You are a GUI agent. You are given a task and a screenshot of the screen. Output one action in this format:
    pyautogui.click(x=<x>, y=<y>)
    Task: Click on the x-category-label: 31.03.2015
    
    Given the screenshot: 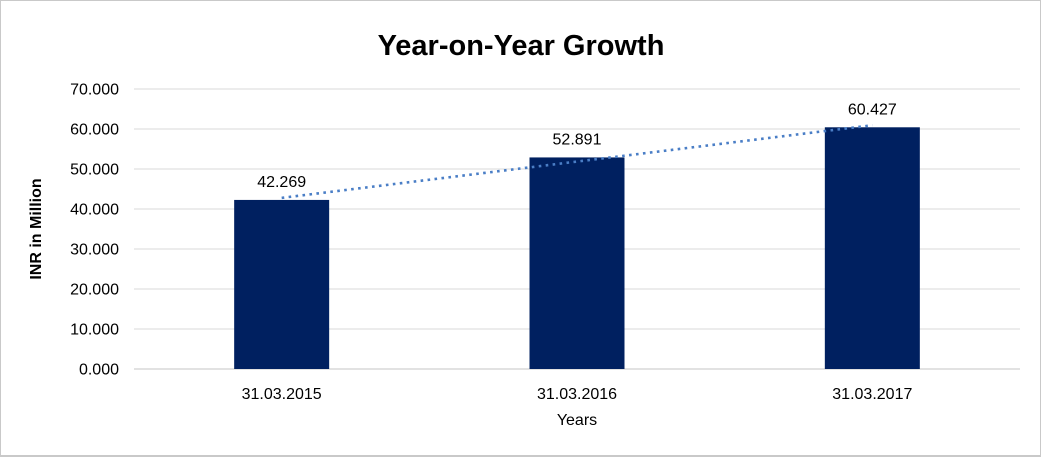 What is the action you would take?
    pyautogui.click(x=282, y=394)
    